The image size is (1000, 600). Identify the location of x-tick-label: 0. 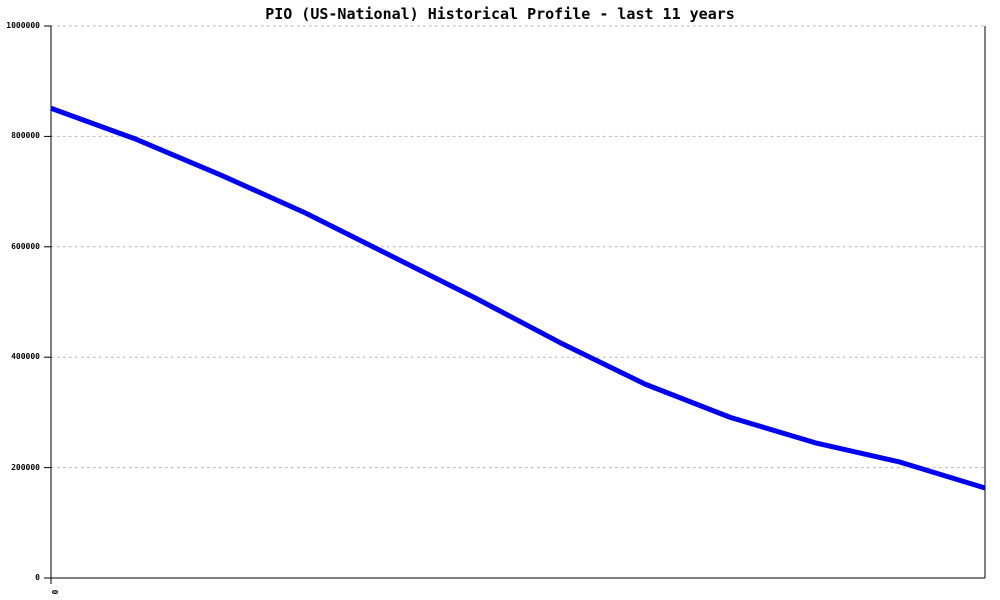
(54, 592).